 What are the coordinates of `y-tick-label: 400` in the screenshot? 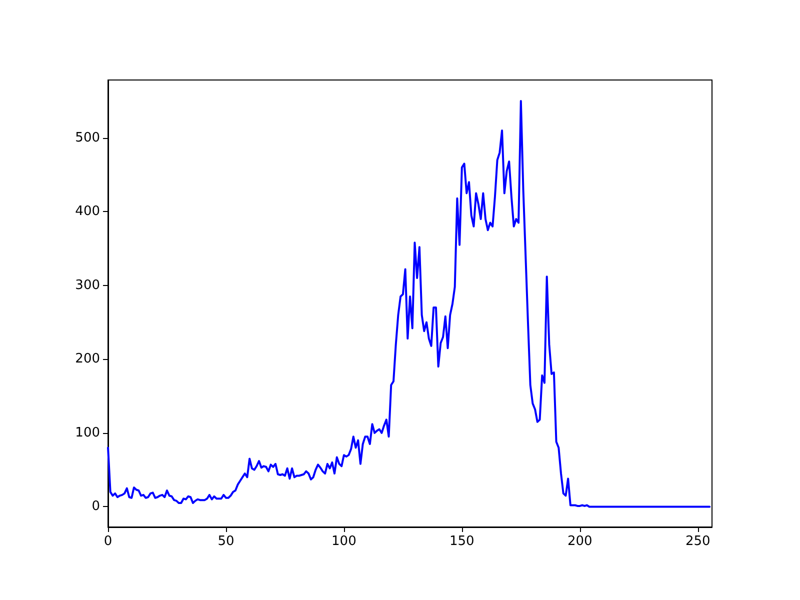 It's located at (87, 212).